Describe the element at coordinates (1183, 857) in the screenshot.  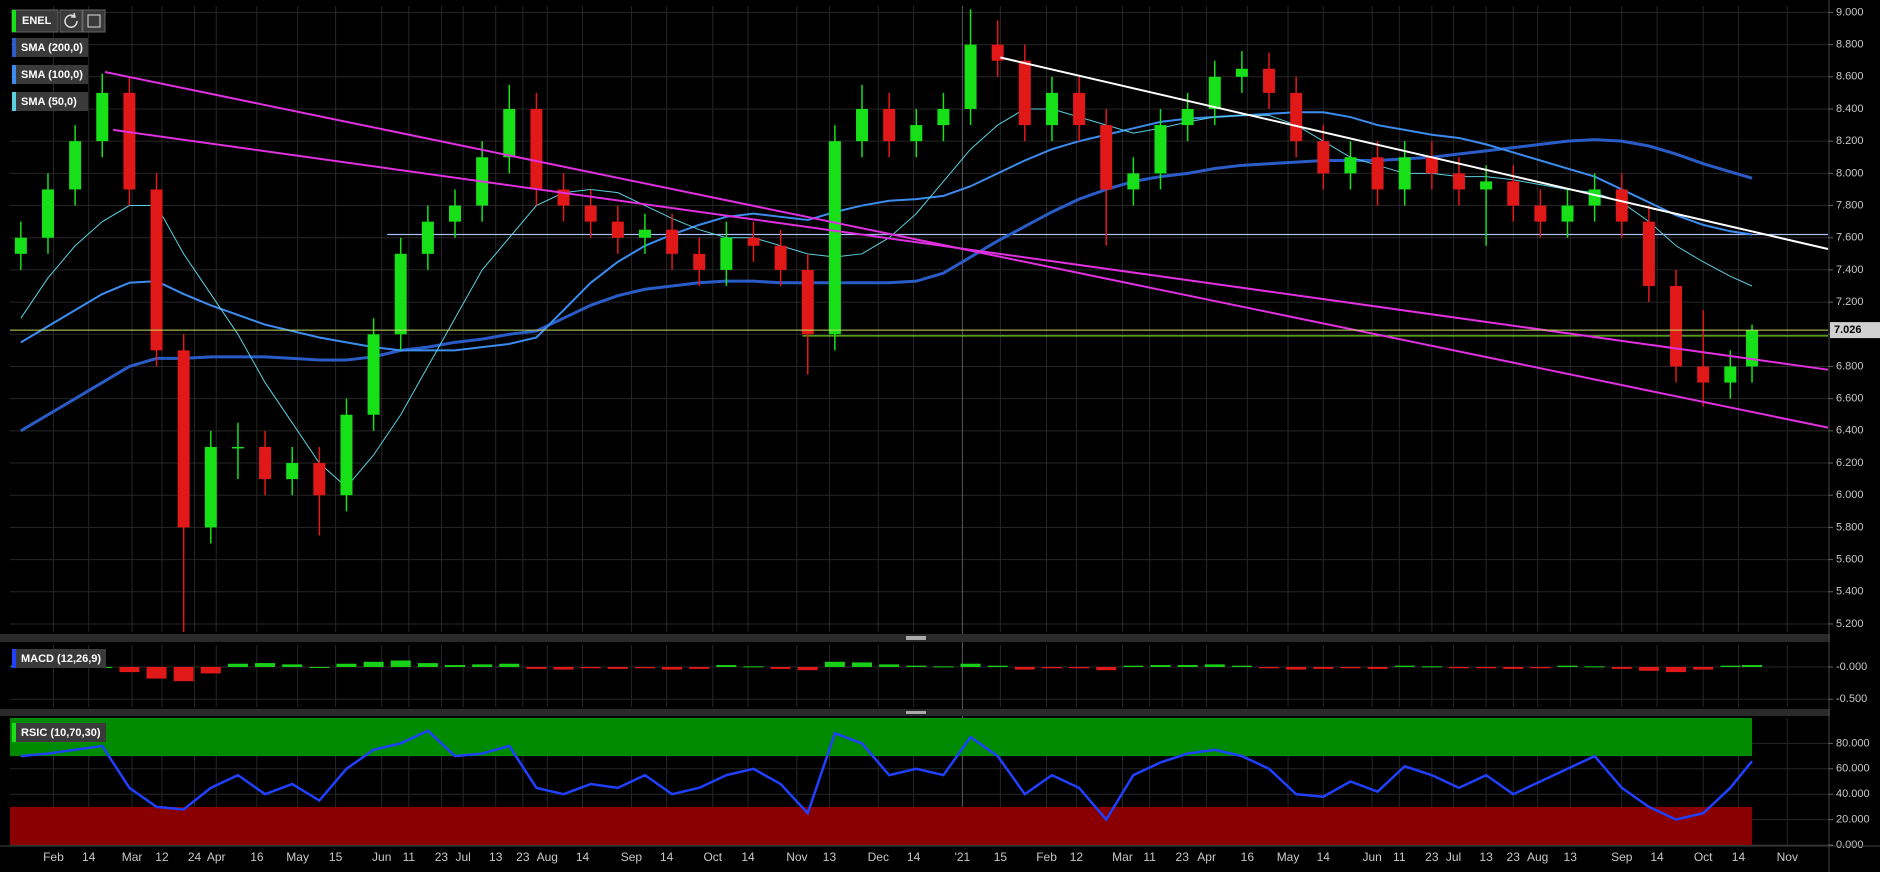
I see `x-tick-label: 23` at that location.